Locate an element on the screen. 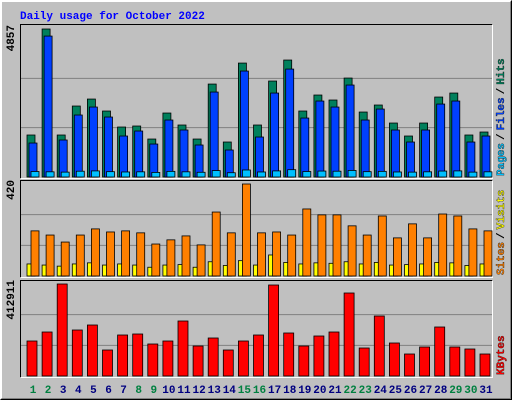 Image resolution: width=512 pixels, height=400 pixels. legend-entry: KBytes is located at coordinates (502, 355).